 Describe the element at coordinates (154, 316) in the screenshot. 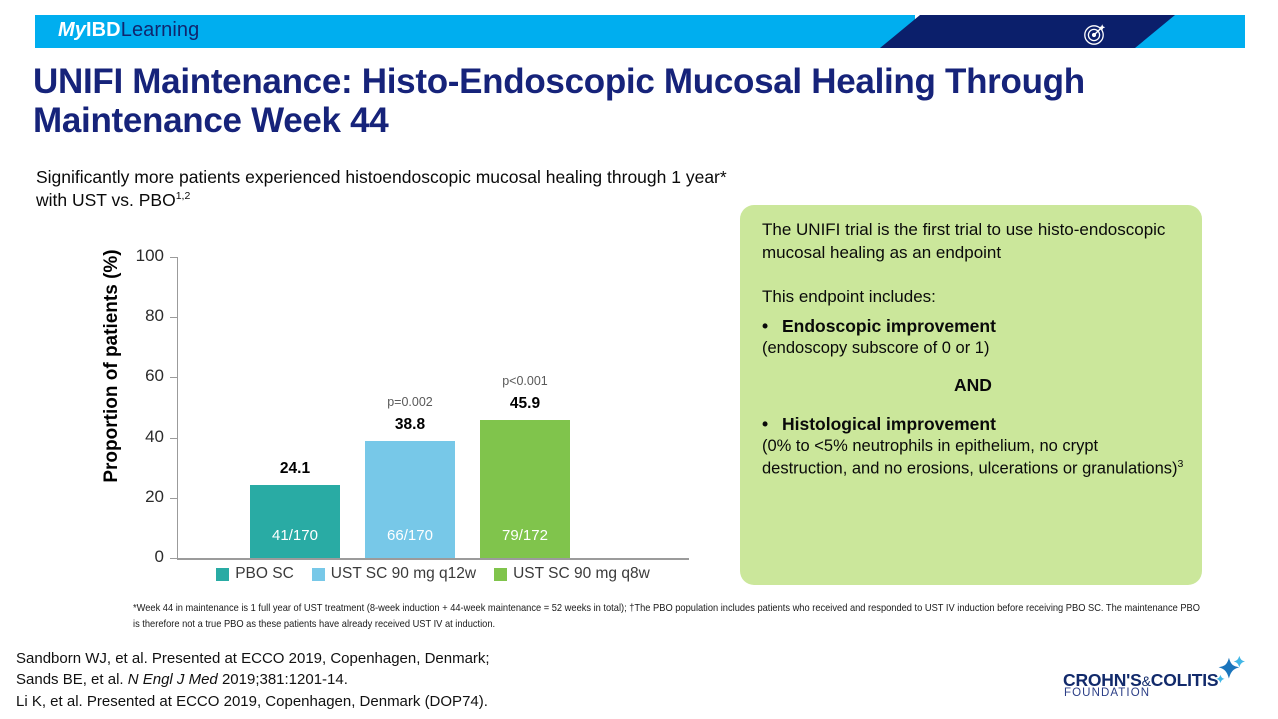

I see `y-tick-label: 80` at that location.